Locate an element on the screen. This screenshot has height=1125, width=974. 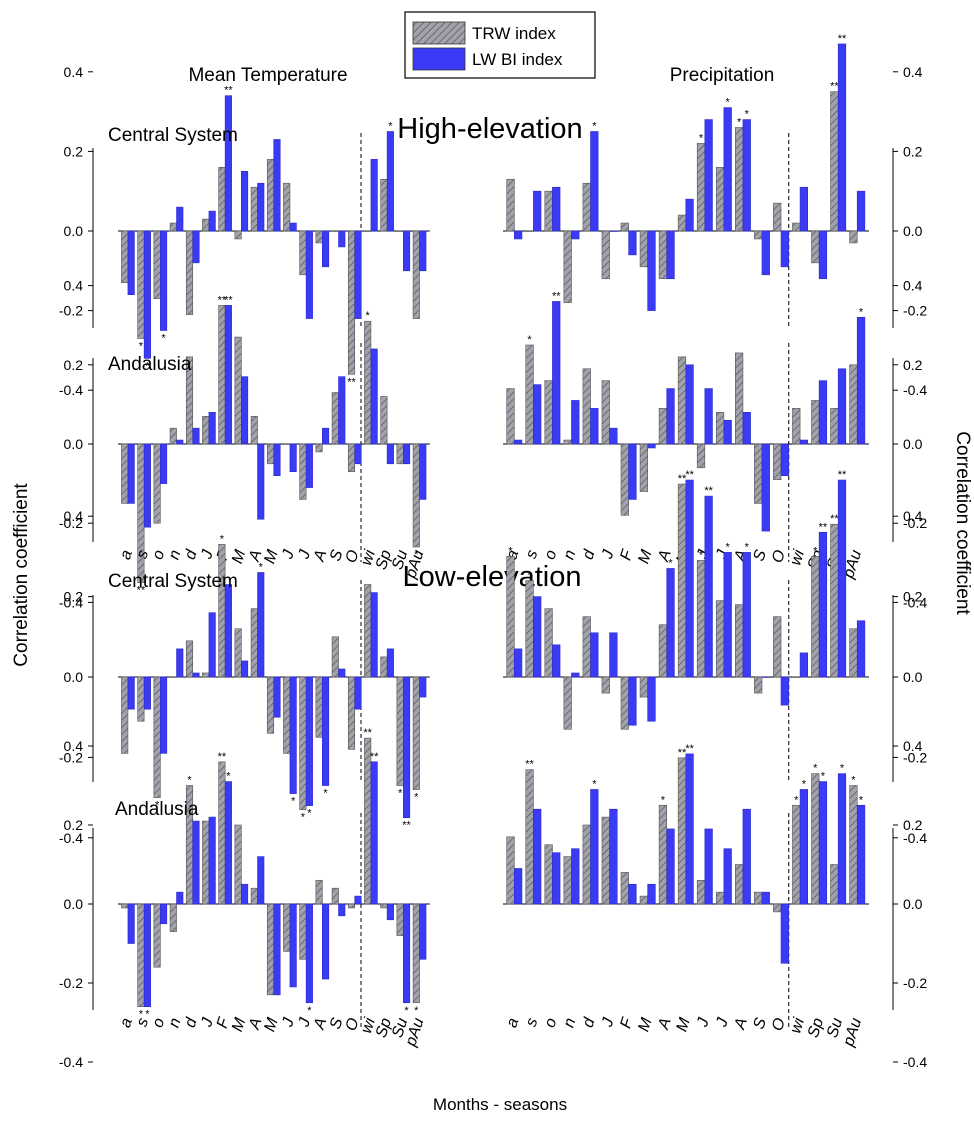
panel-title: Andalusia is located at coordinates (157, 809).